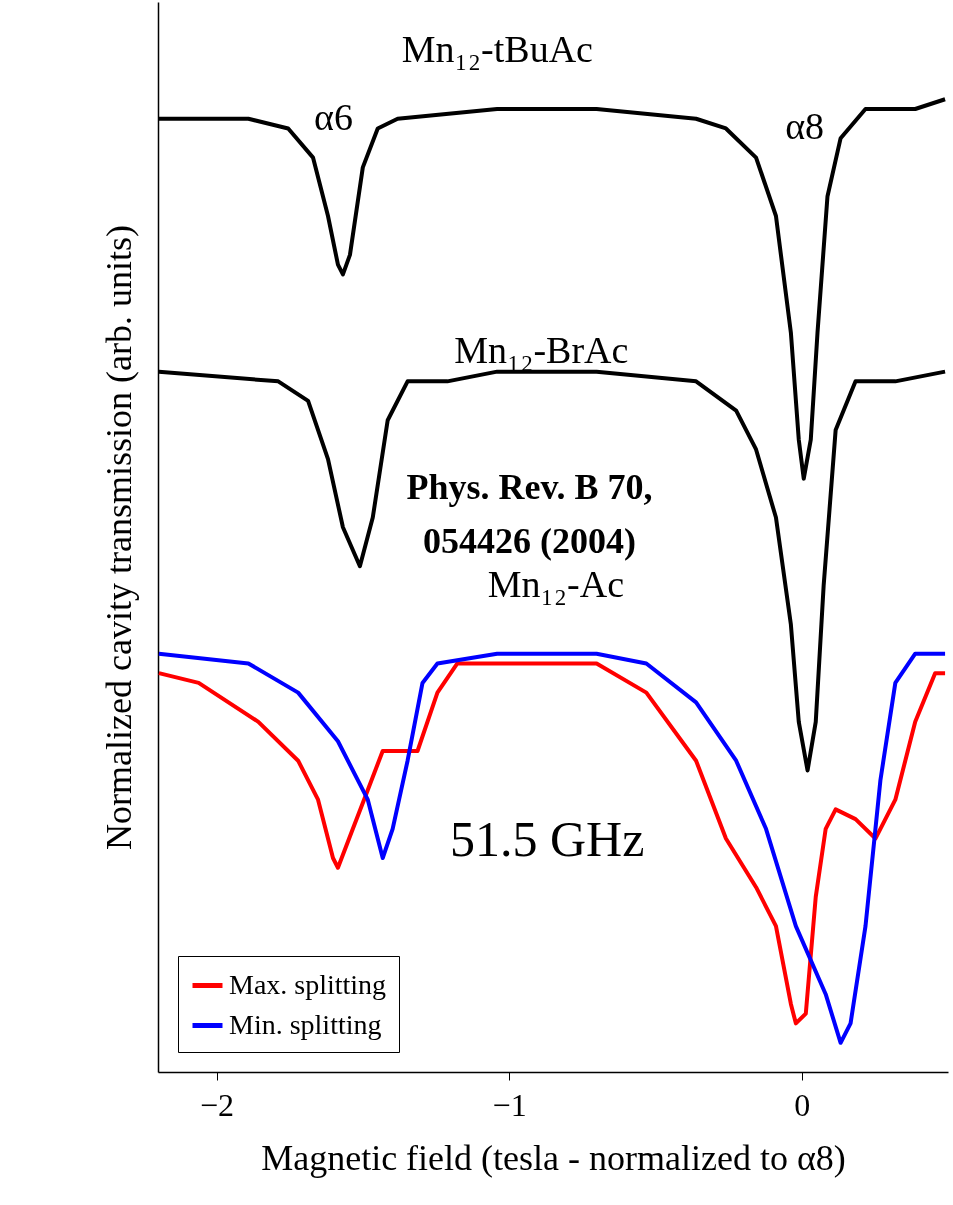 The width and height of the screenshot is (953, 1205). I want to click on legend-label: Max. splitting, so click(308, 984).